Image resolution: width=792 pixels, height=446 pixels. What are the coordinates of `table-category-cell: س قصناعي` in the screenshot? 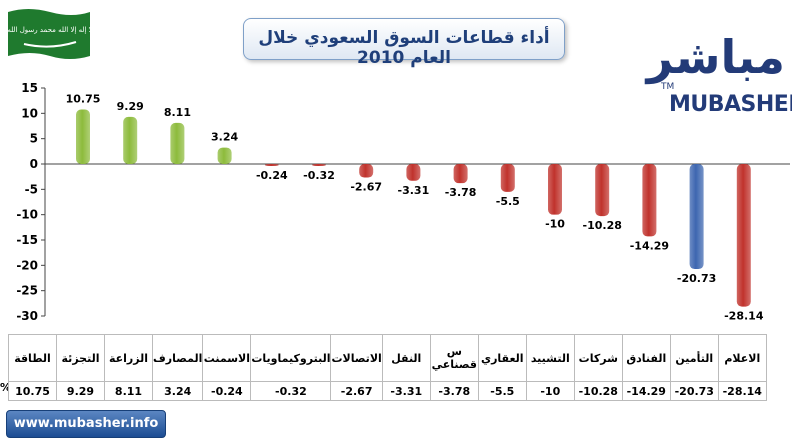 It's located at (454, 358).